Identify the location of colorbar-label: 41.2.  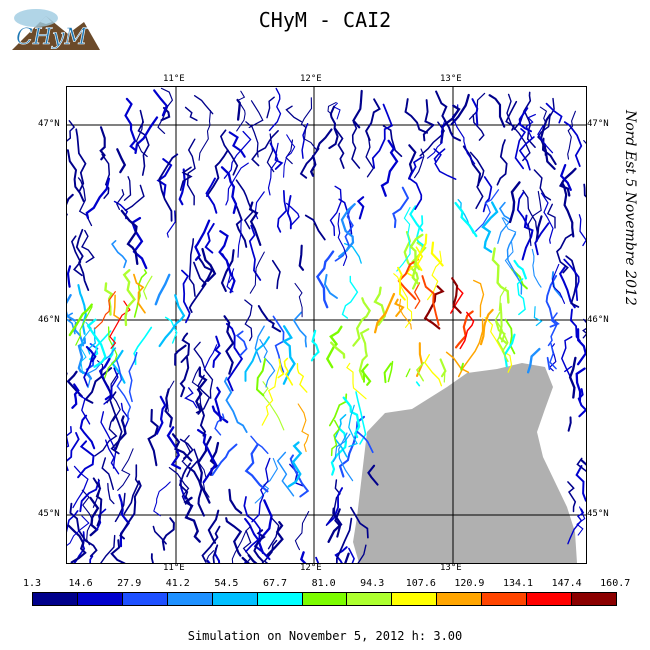
(177, 583).